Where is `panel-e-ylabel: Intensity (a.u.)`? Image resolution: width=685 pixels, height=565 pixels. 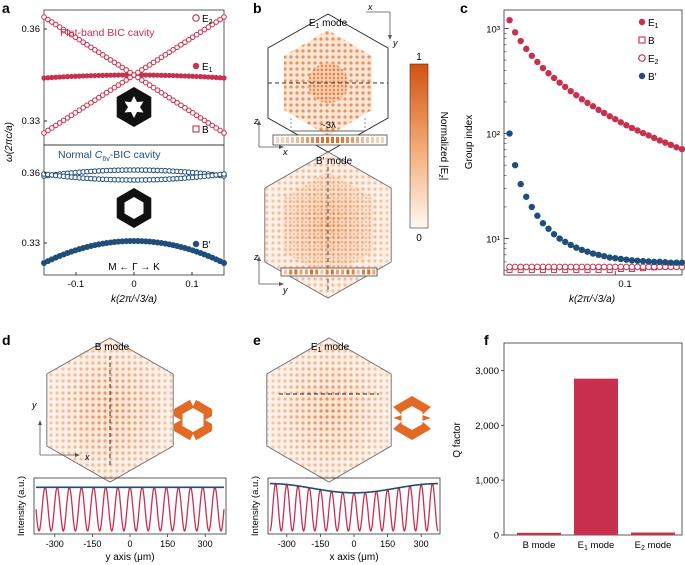
panel-e-ylabel: Intensity (a.u.) is located at coordinates (255, 506).